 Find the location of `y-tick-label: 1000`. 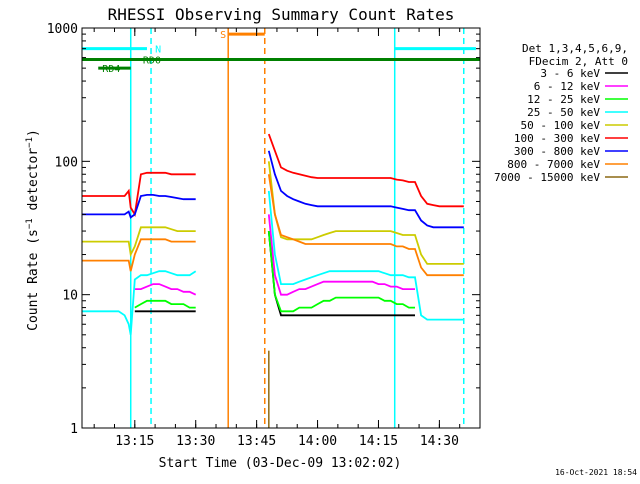

y-tick-label: 1000 is located at coordinates (62, 29).